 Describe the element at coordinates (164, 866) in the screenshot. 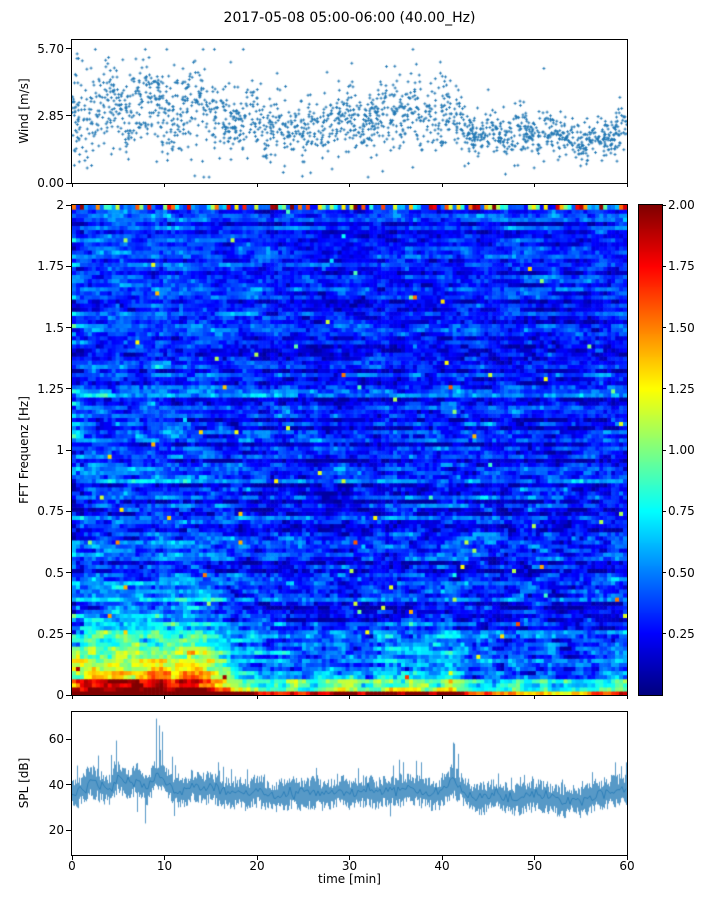

I see `x-tick-label: 10` at that location.